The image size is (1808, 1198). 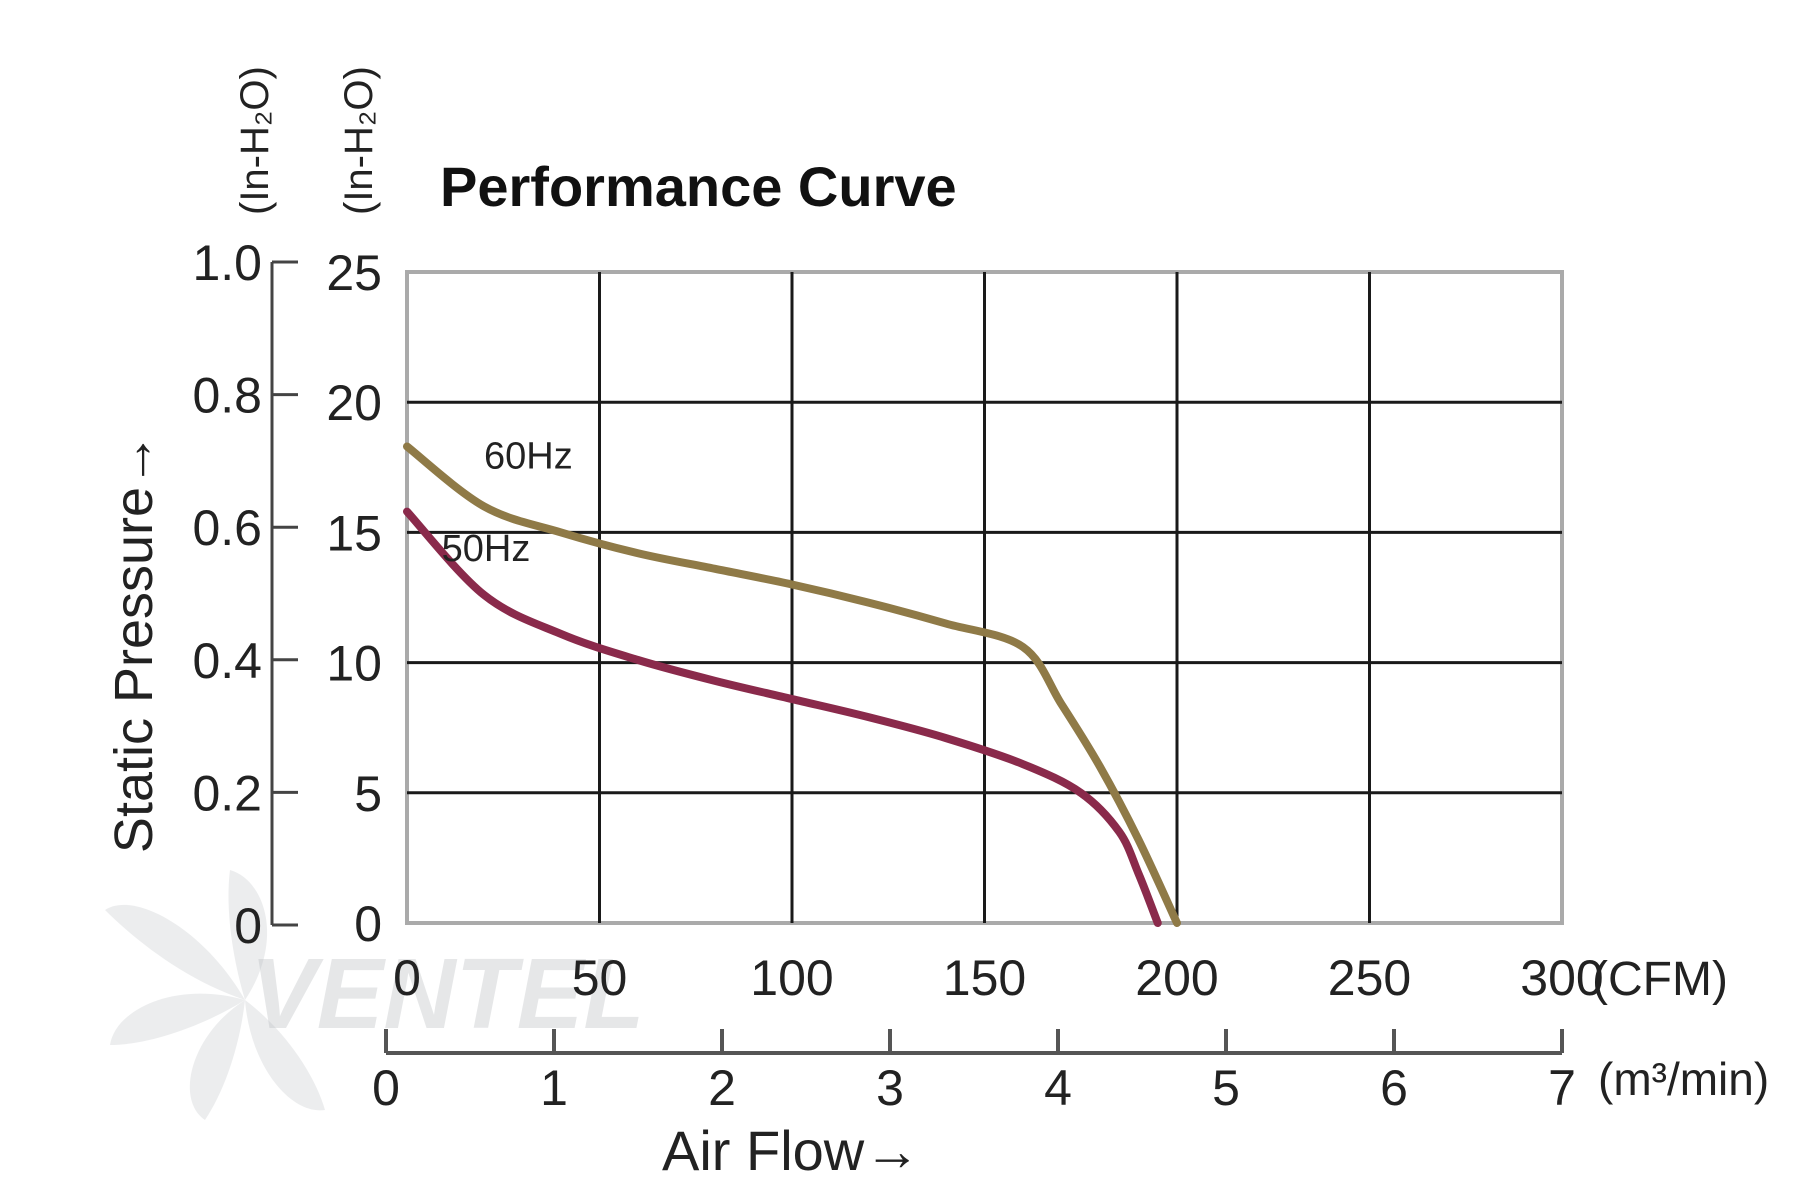 I want to click on x-tick-label: 100, so click(x=791, y=978).